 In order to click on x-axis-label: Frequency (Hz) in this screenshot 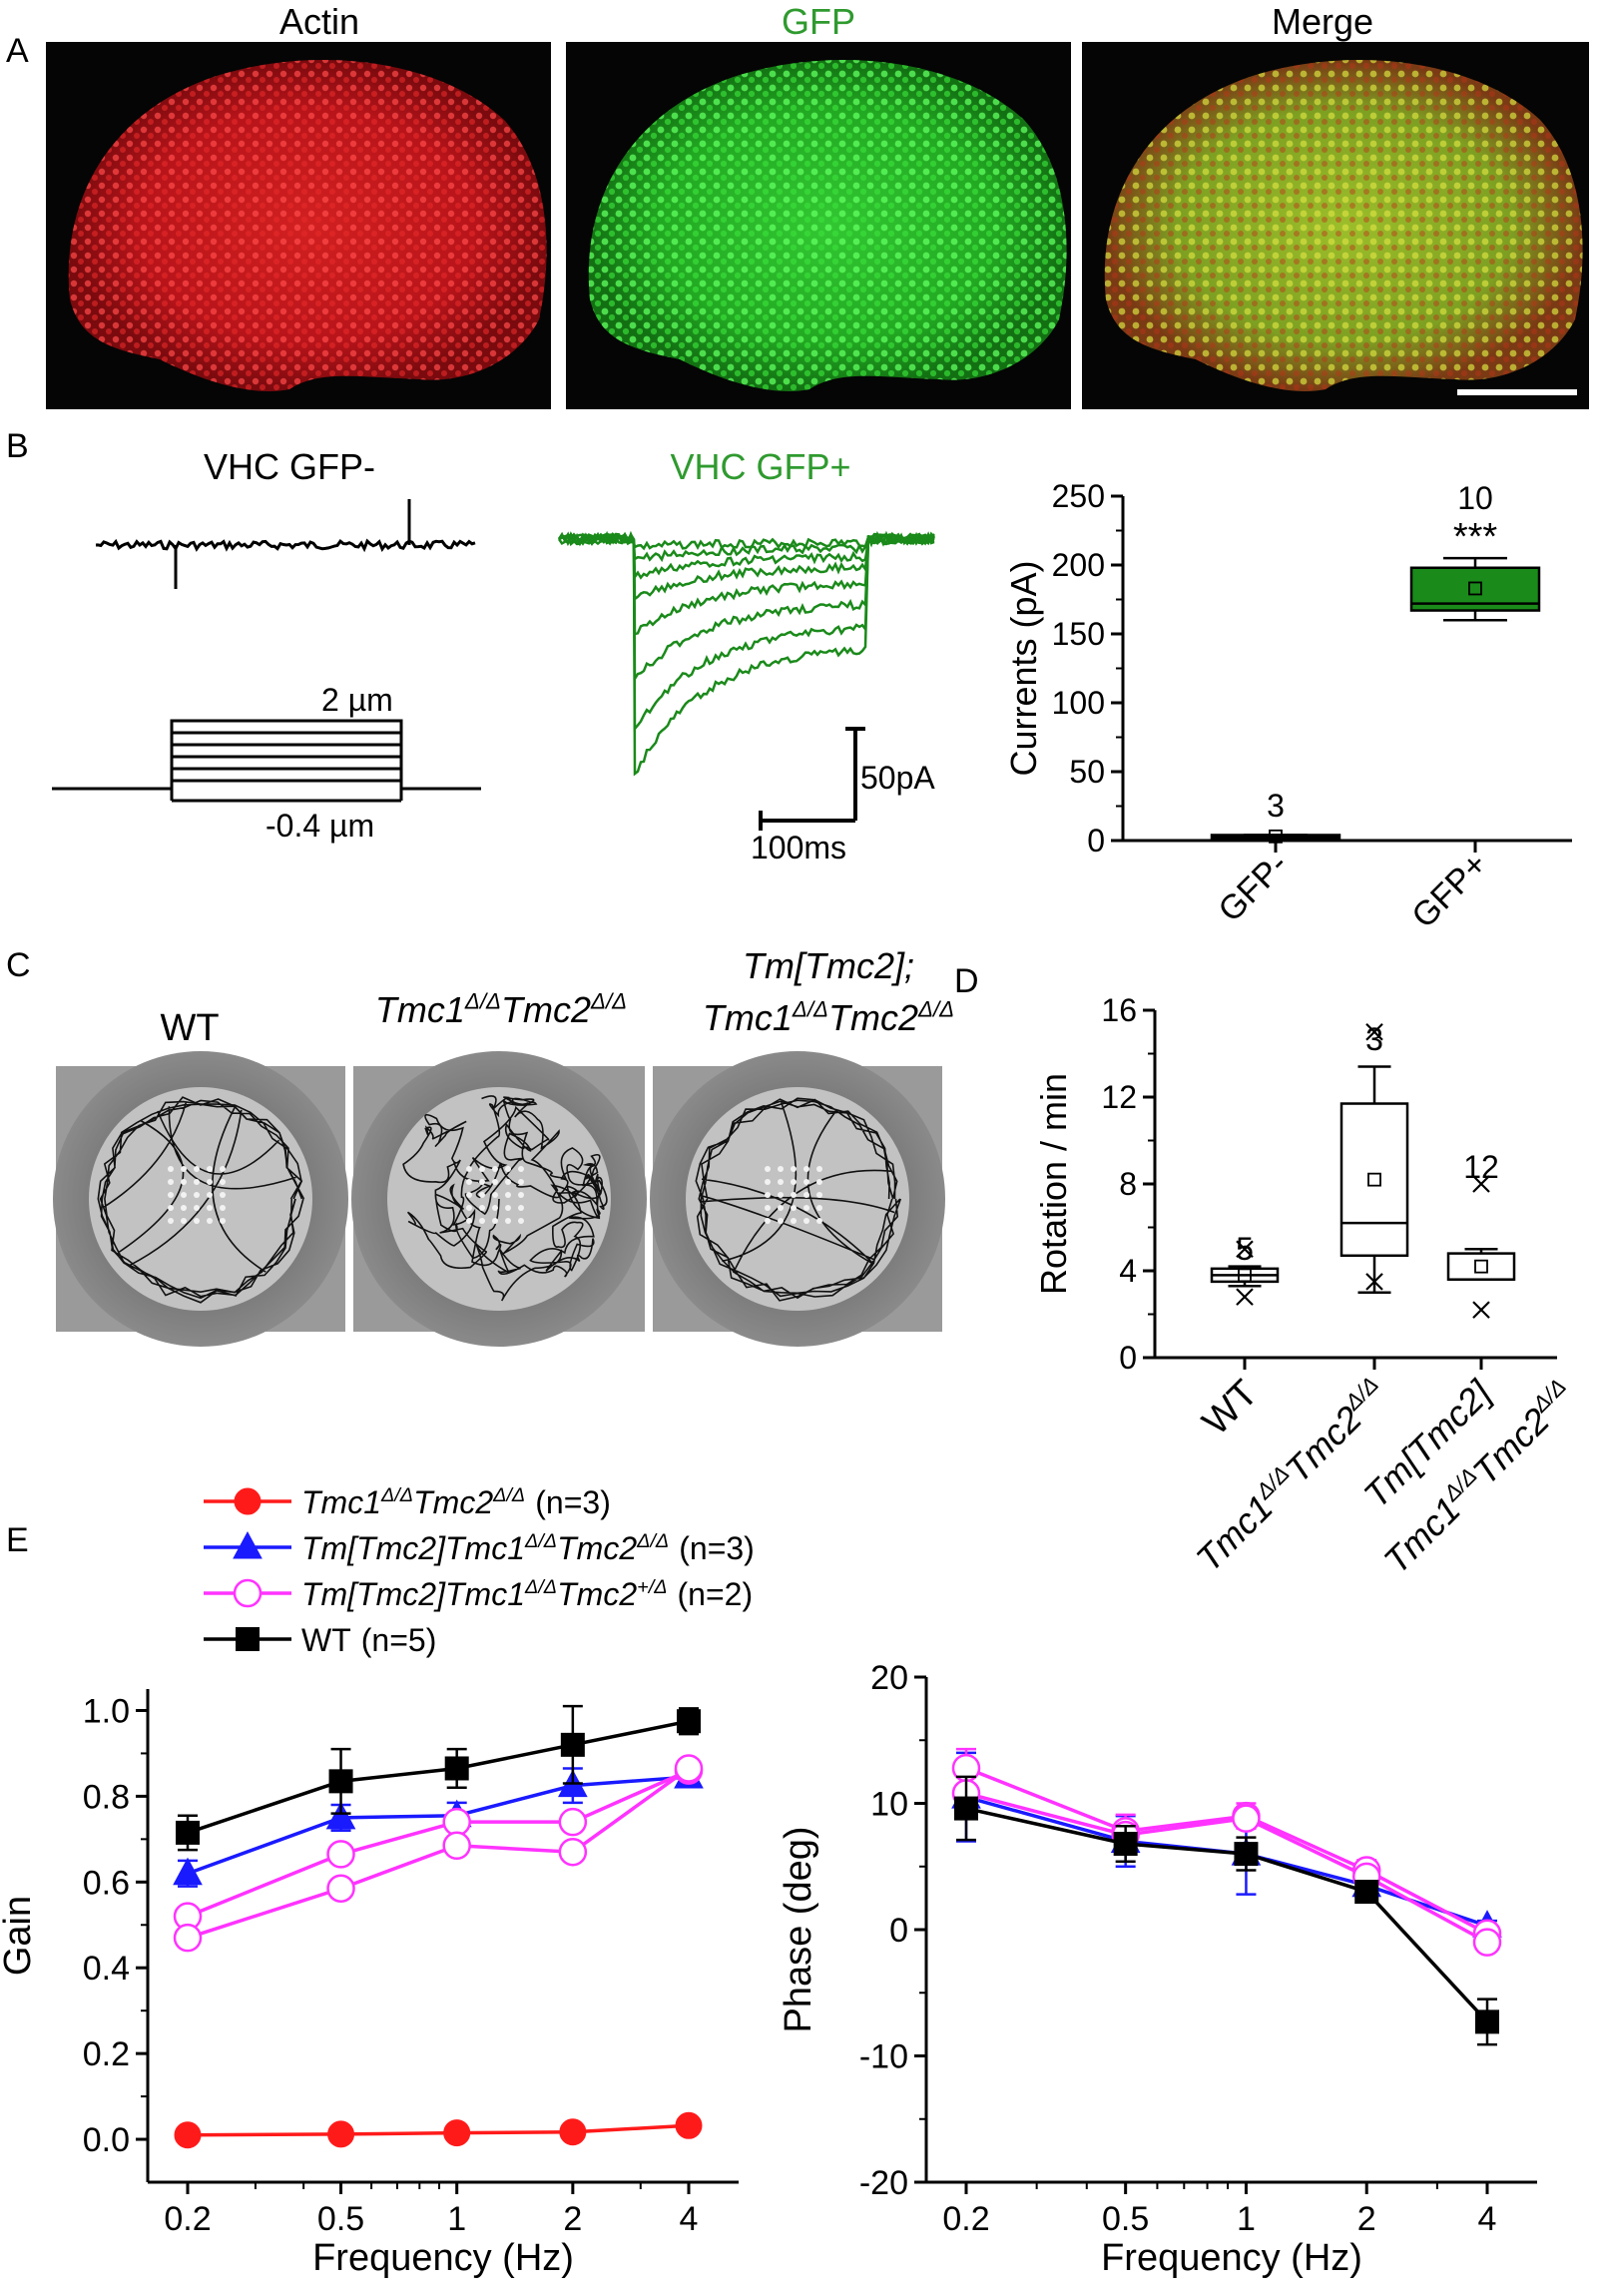, I will do `click(1232, 2258)`.